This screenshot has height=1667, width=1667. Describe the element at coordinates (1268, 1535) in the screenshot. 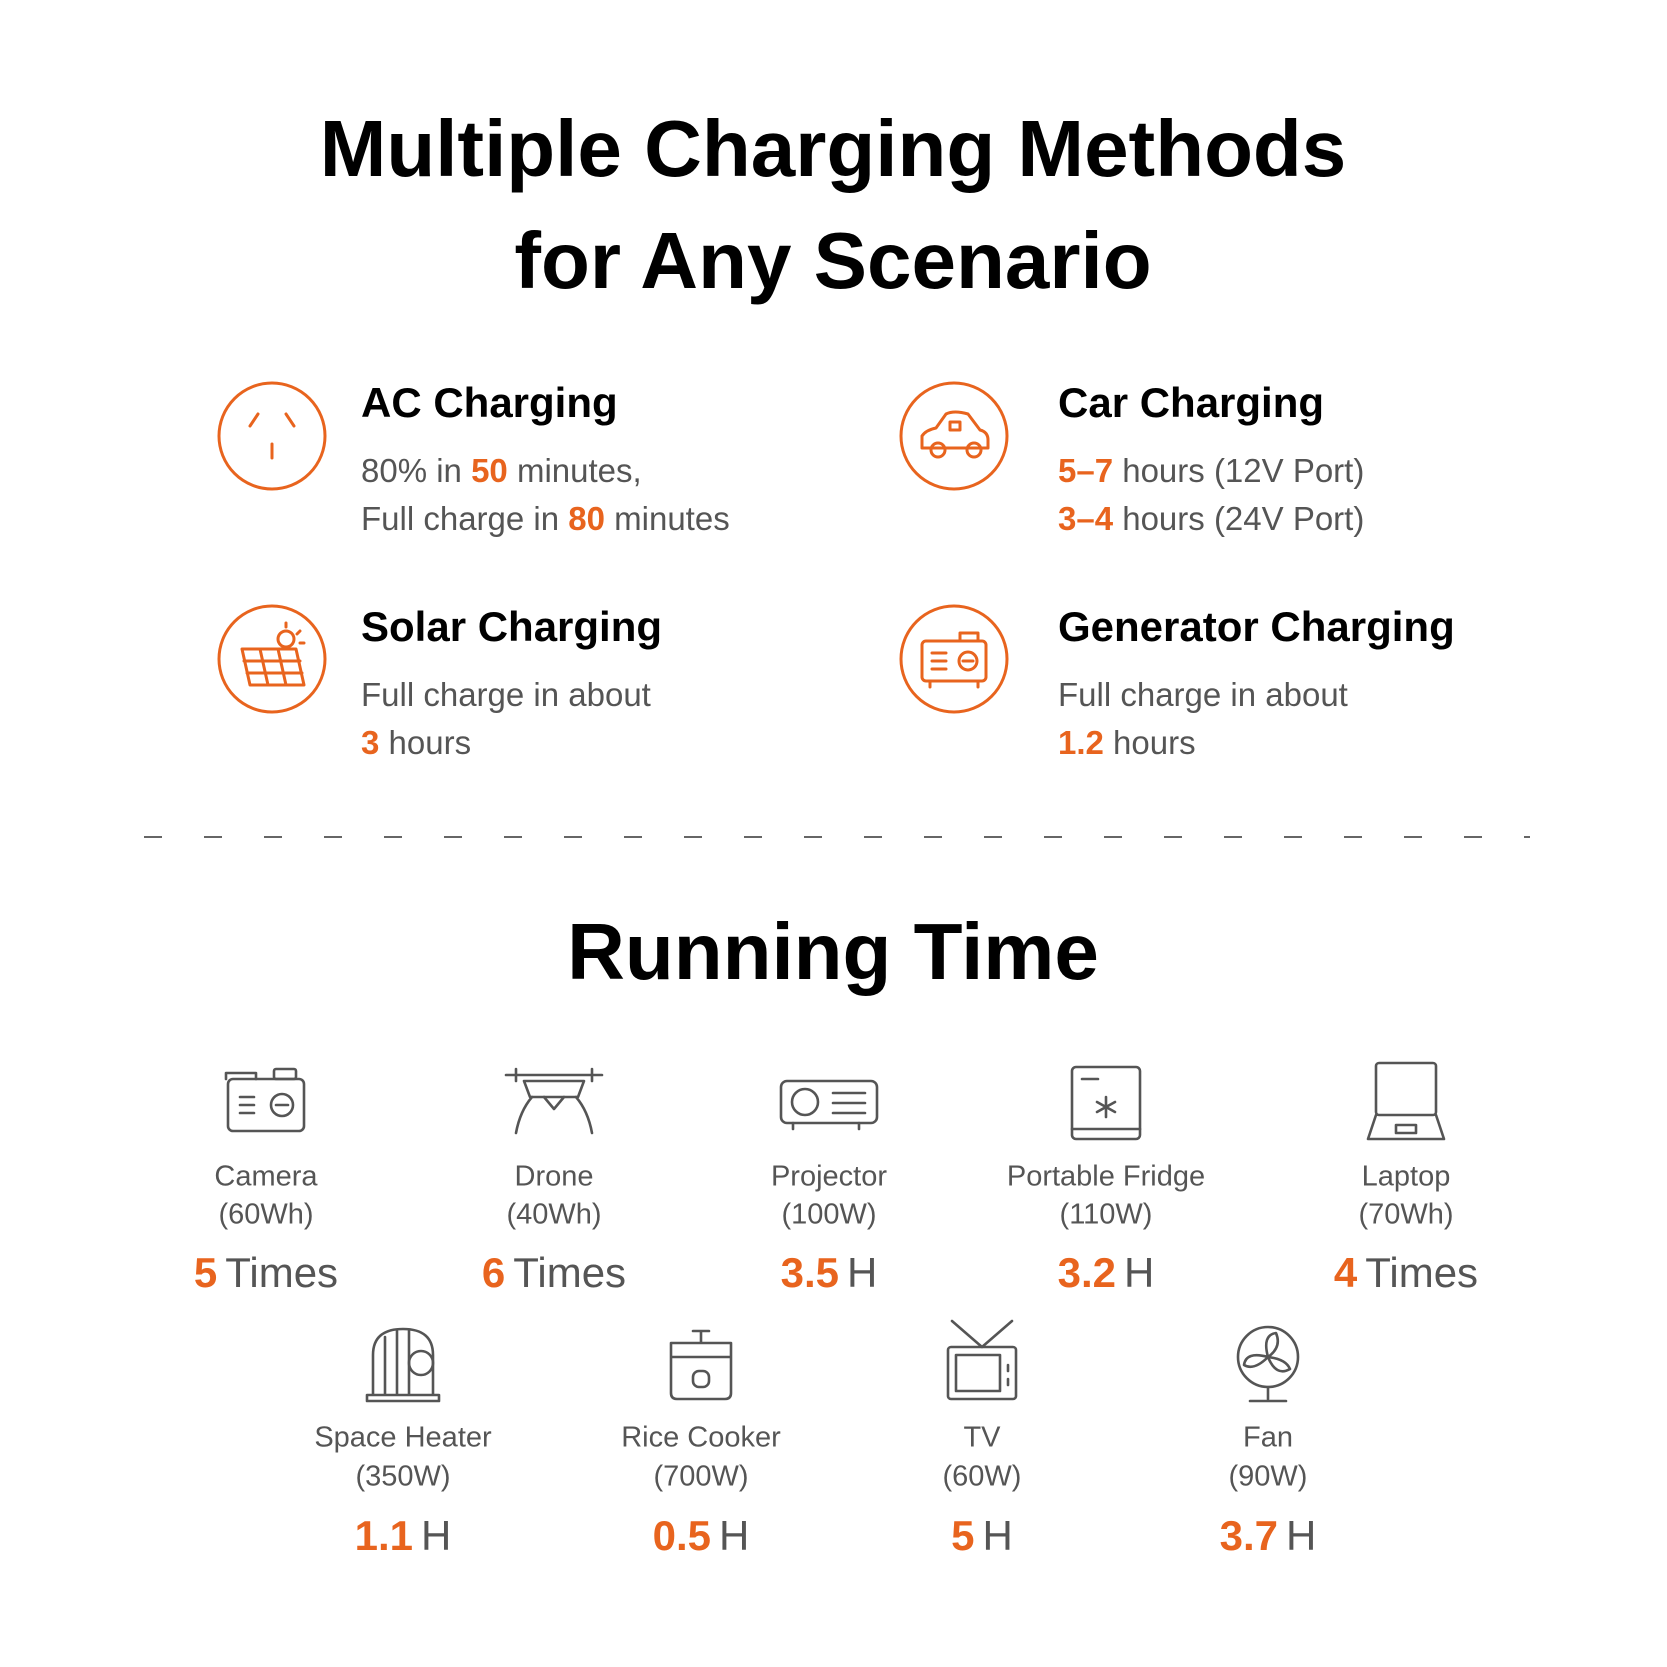

I see `running-value: 3.7 H` at that location.